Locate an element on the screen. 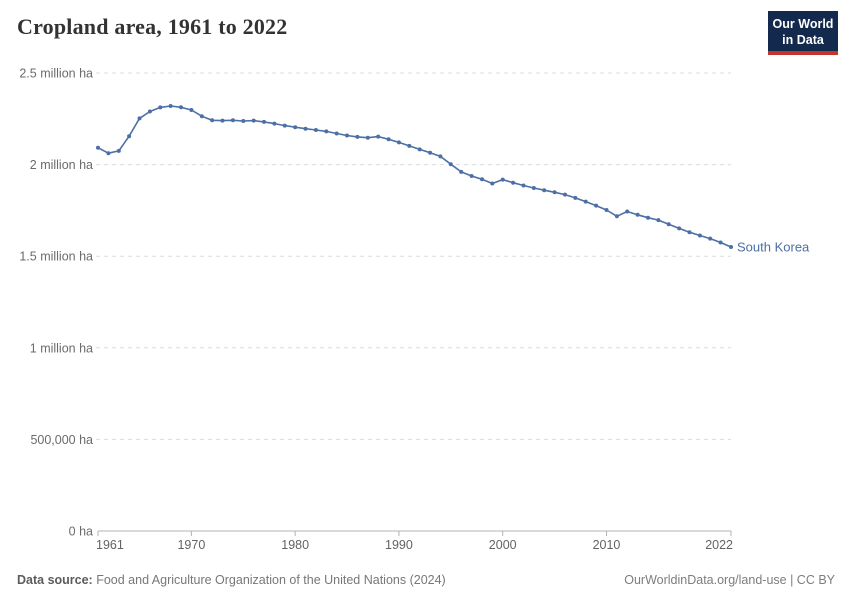  x-axis-tick-label: 1990 is located at coordinates (399, 545).